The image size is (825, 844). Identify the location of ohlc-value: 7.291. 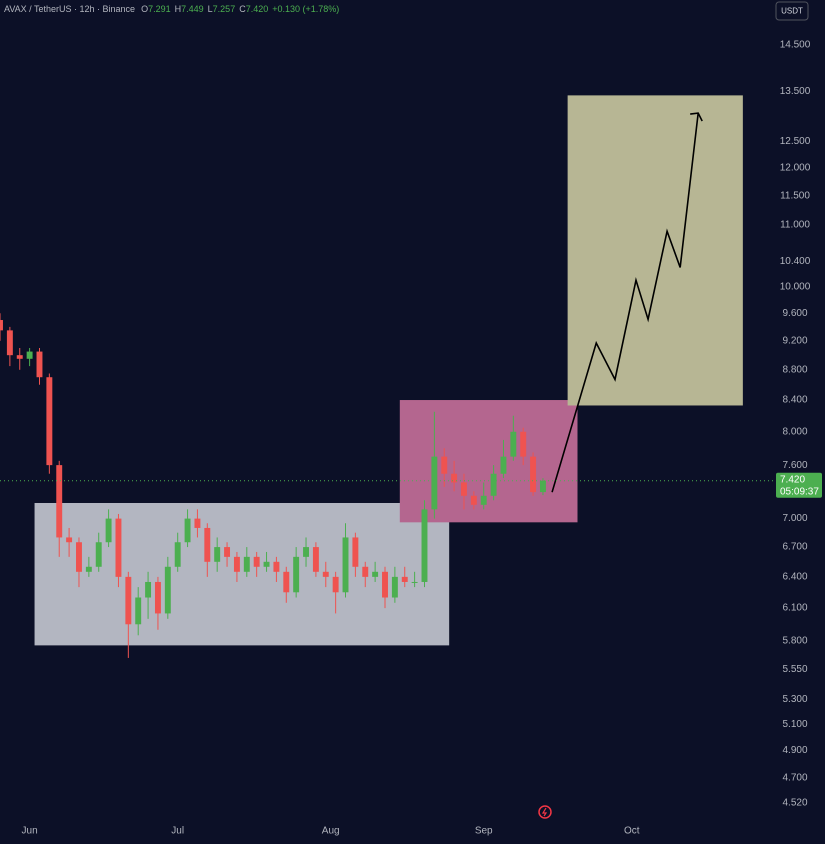
(159, 9).